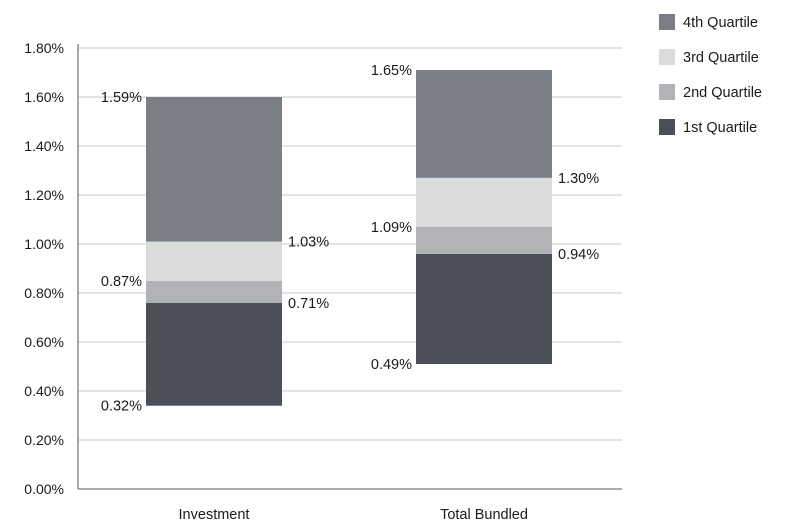 The image size is (793, 525). I want to click on x-category-label: Total Bundled, so click(484, 515).